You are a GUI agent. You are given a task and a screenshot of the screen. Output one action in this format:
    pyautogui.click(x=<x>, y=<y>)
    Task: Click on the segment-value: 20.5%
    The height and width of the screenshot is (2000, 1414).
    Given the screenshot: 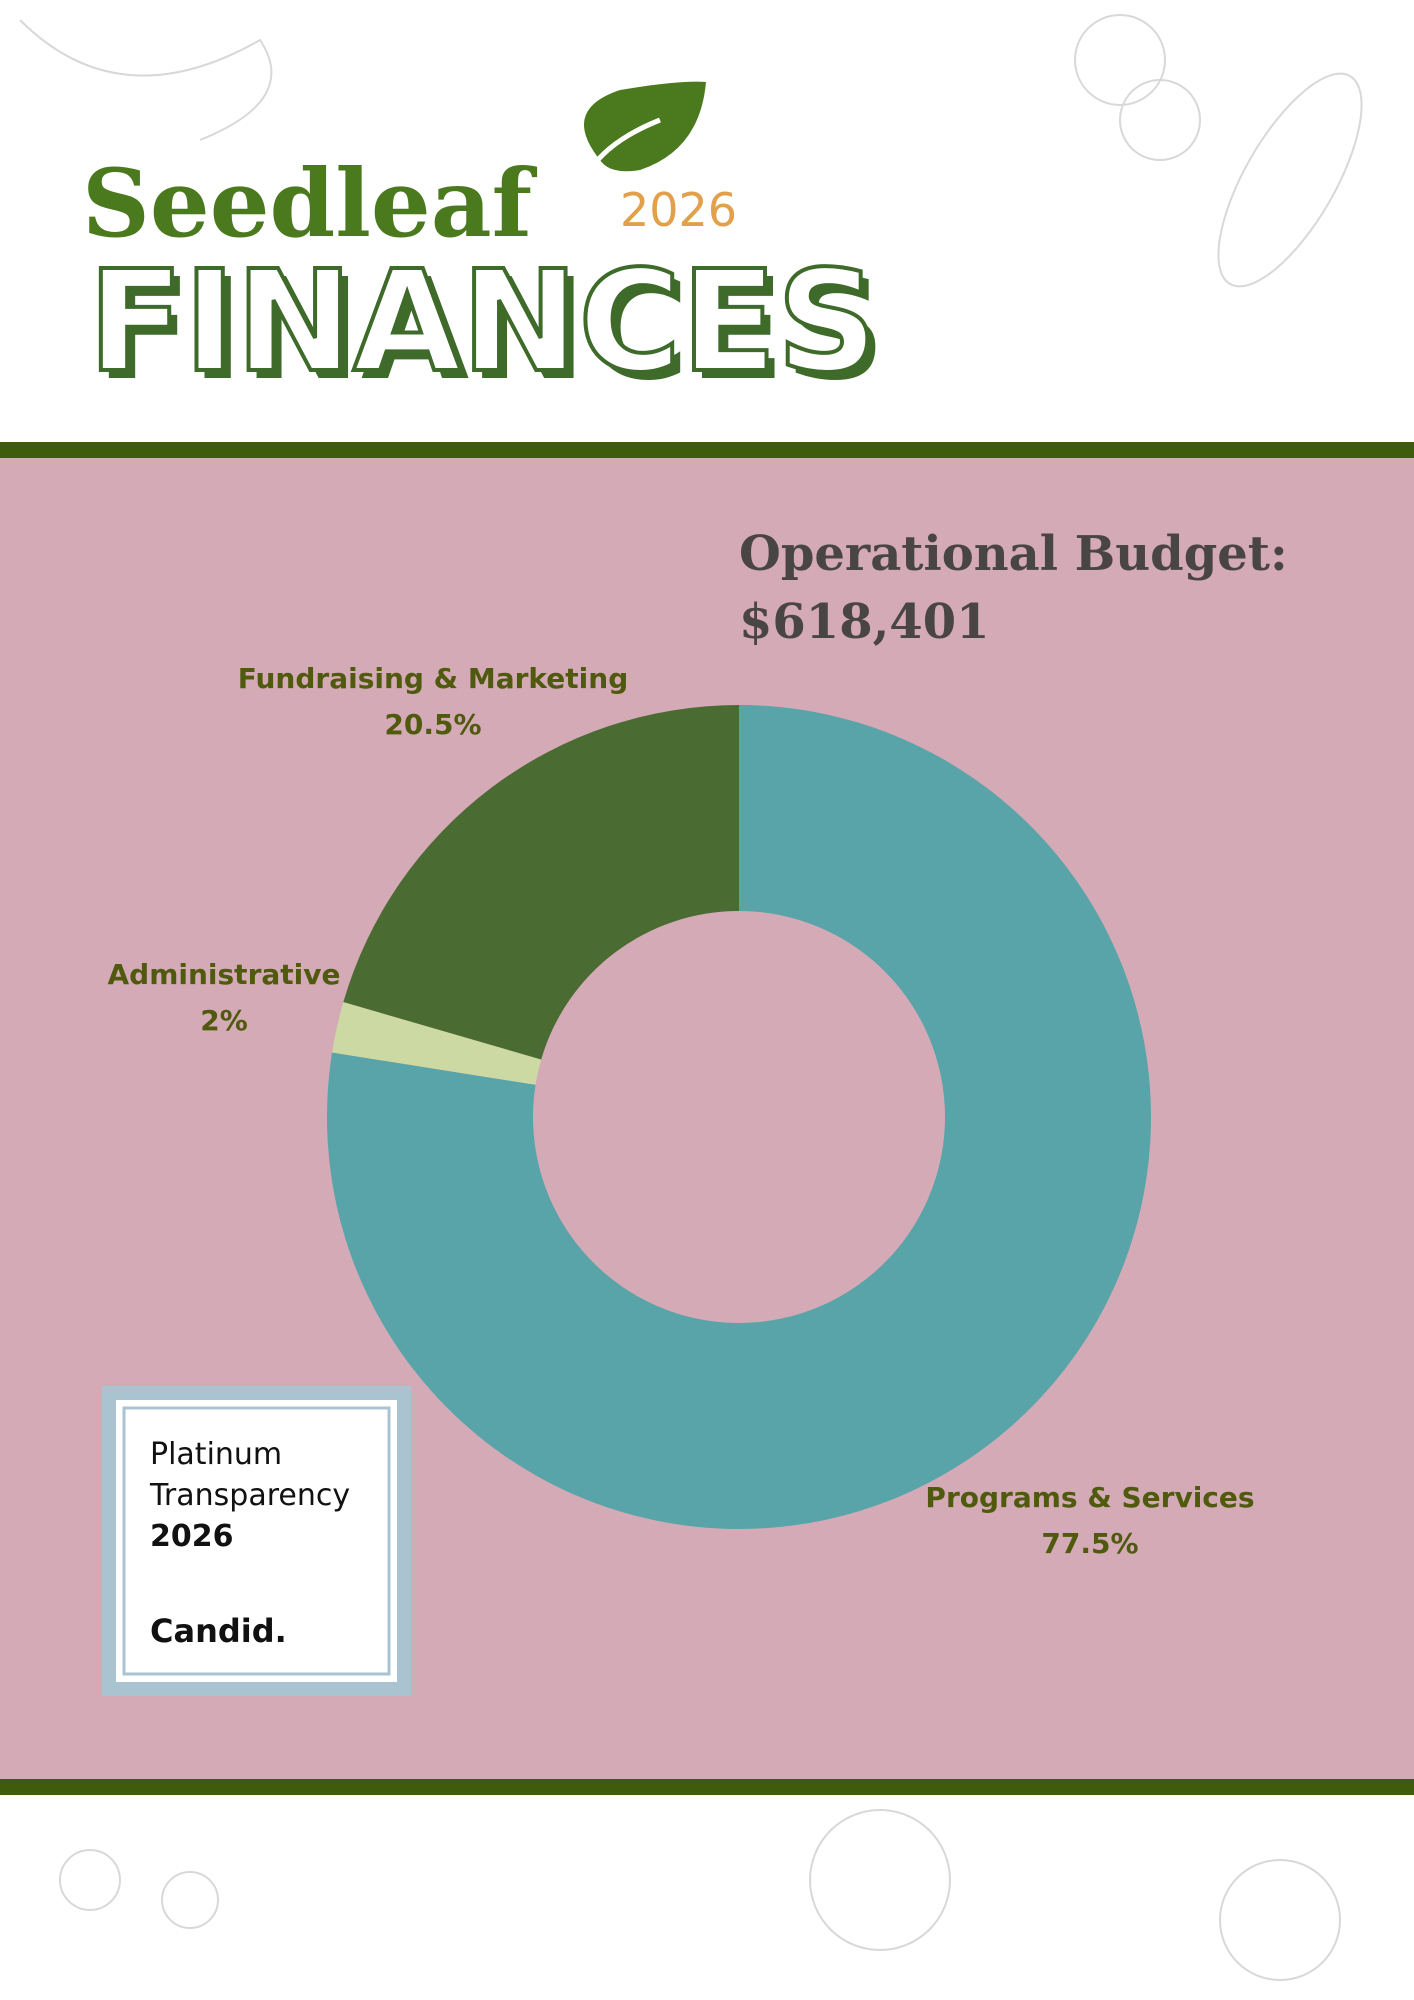 What is the action you would take?
    pyautogui.click(x=432, y=724)
    